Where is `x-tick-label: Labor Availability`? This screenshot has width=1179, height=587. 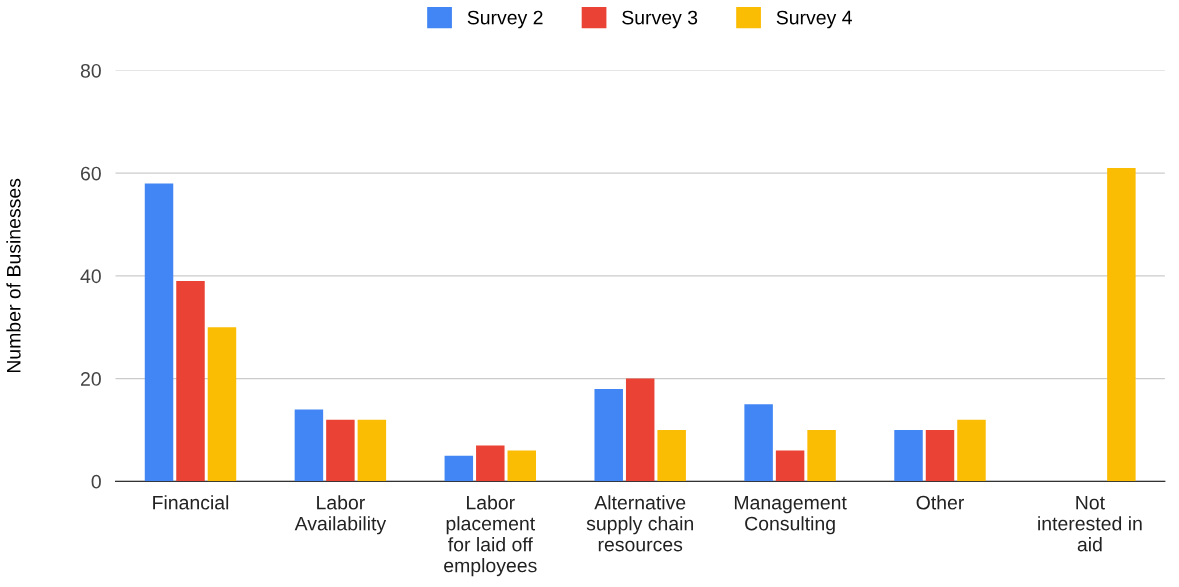
x-tick-label: Labor Availability is located at coordinates (340, 515).